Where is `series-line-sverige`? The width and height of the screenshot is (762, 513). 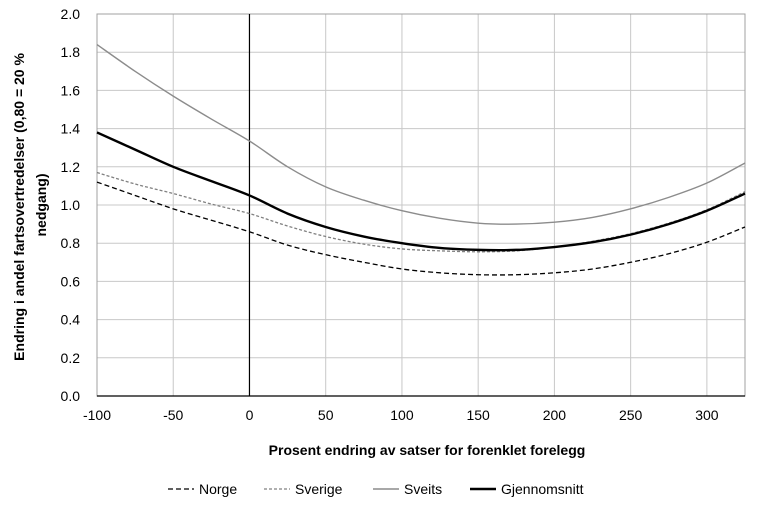
series-line-sverige is located at coordinates (421, 212).